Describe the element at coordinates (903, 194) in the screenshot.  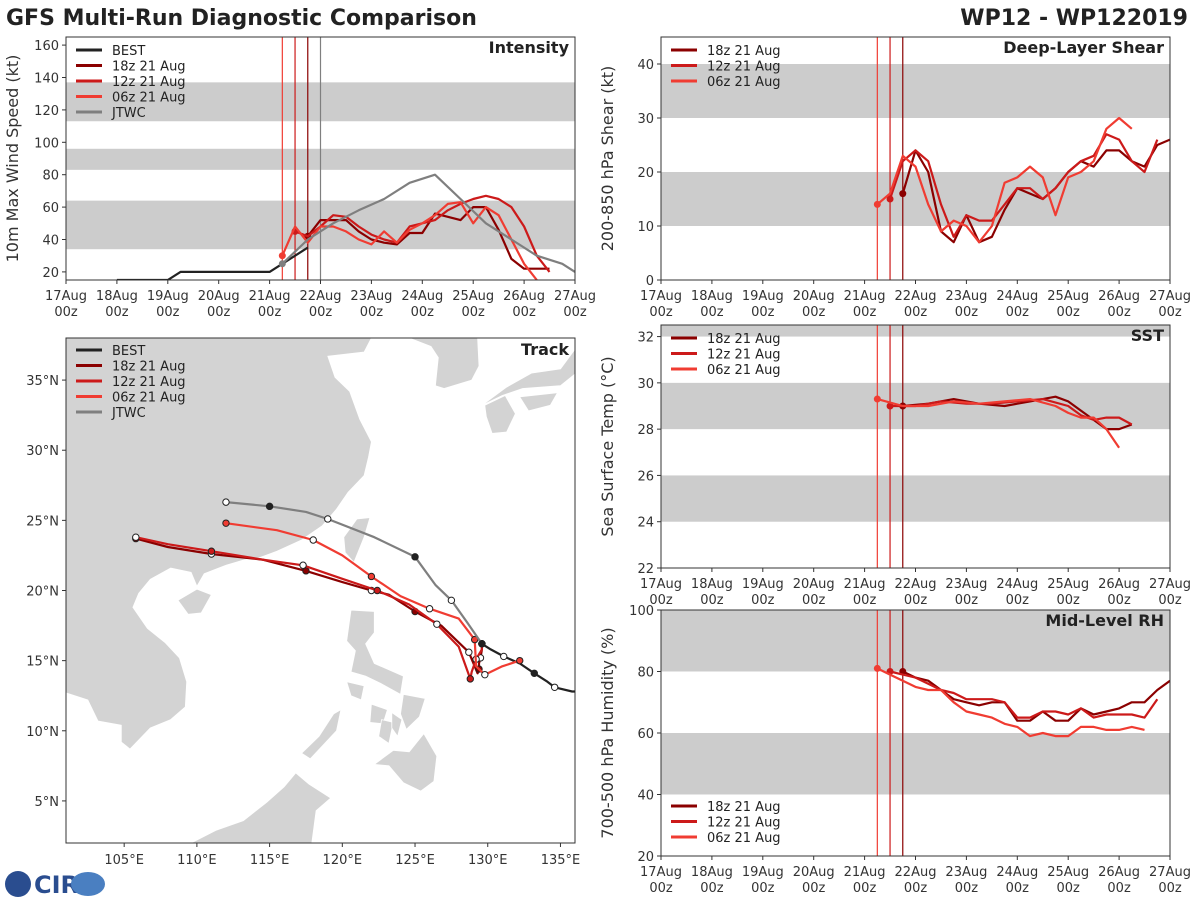
I see `shear-init-point-18z` at that location.